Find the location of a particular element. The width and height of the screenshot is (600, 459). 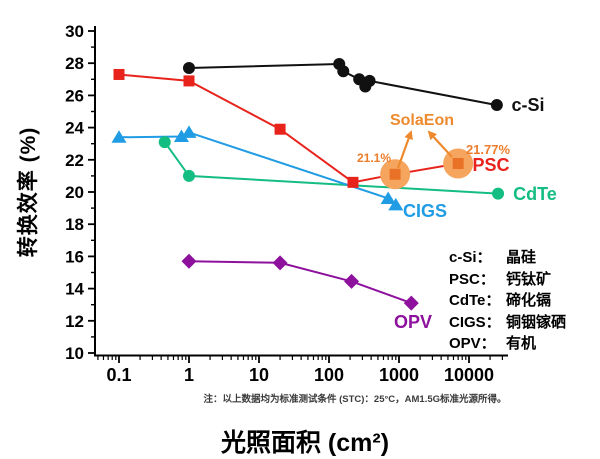

x-tick-label: 10 is located at coordinates (259, 375).